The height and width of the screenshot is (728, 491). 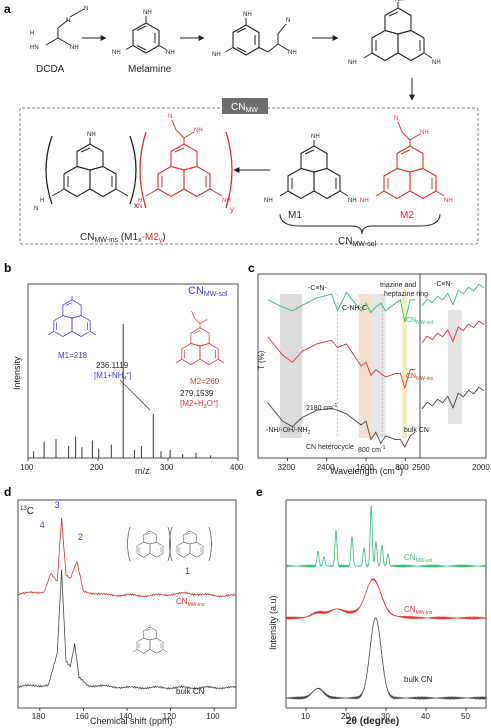 What do you see at coordinates (113, 376) in the screenshot?
I see `ms-peak1-ion: [M1+NH4+]` at bounding box center [113, 376].